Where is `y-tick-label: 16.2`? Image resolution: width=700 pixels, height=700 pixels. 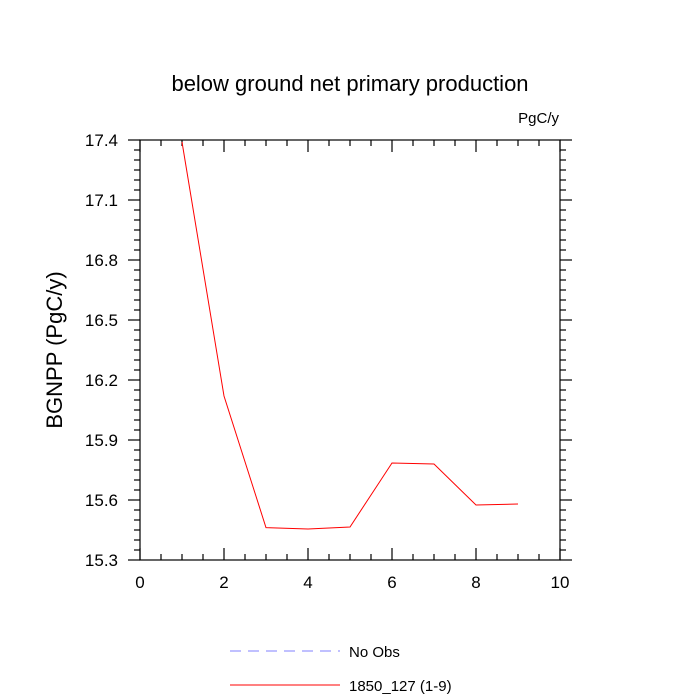 y-tick-label: 16.2 is located at coordinates (101, 380).